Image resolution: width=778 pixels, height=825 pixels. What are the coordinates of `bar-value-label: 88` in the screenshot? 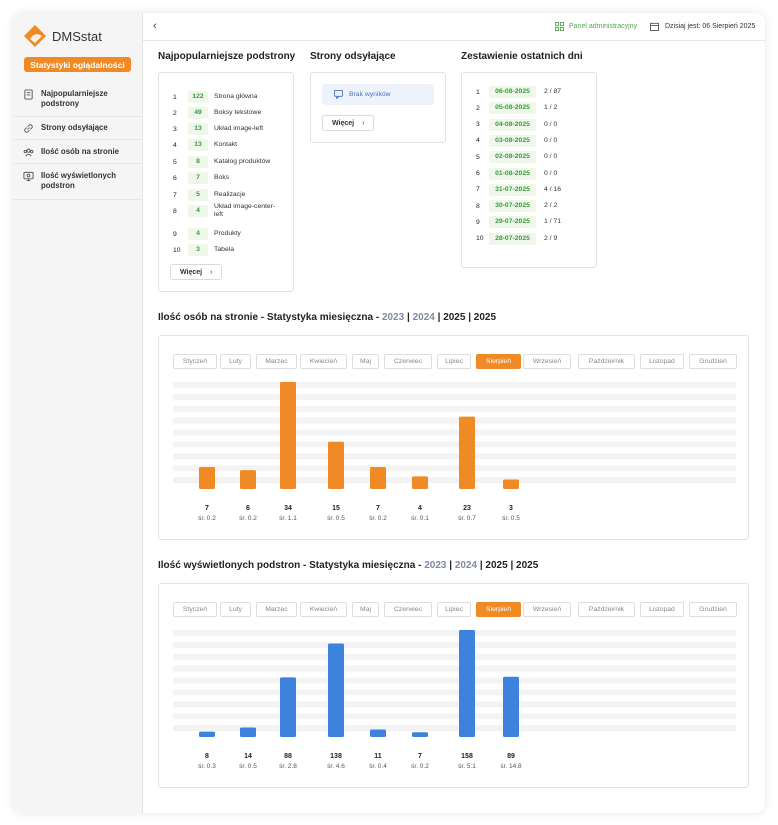 It's located at (288, 756).